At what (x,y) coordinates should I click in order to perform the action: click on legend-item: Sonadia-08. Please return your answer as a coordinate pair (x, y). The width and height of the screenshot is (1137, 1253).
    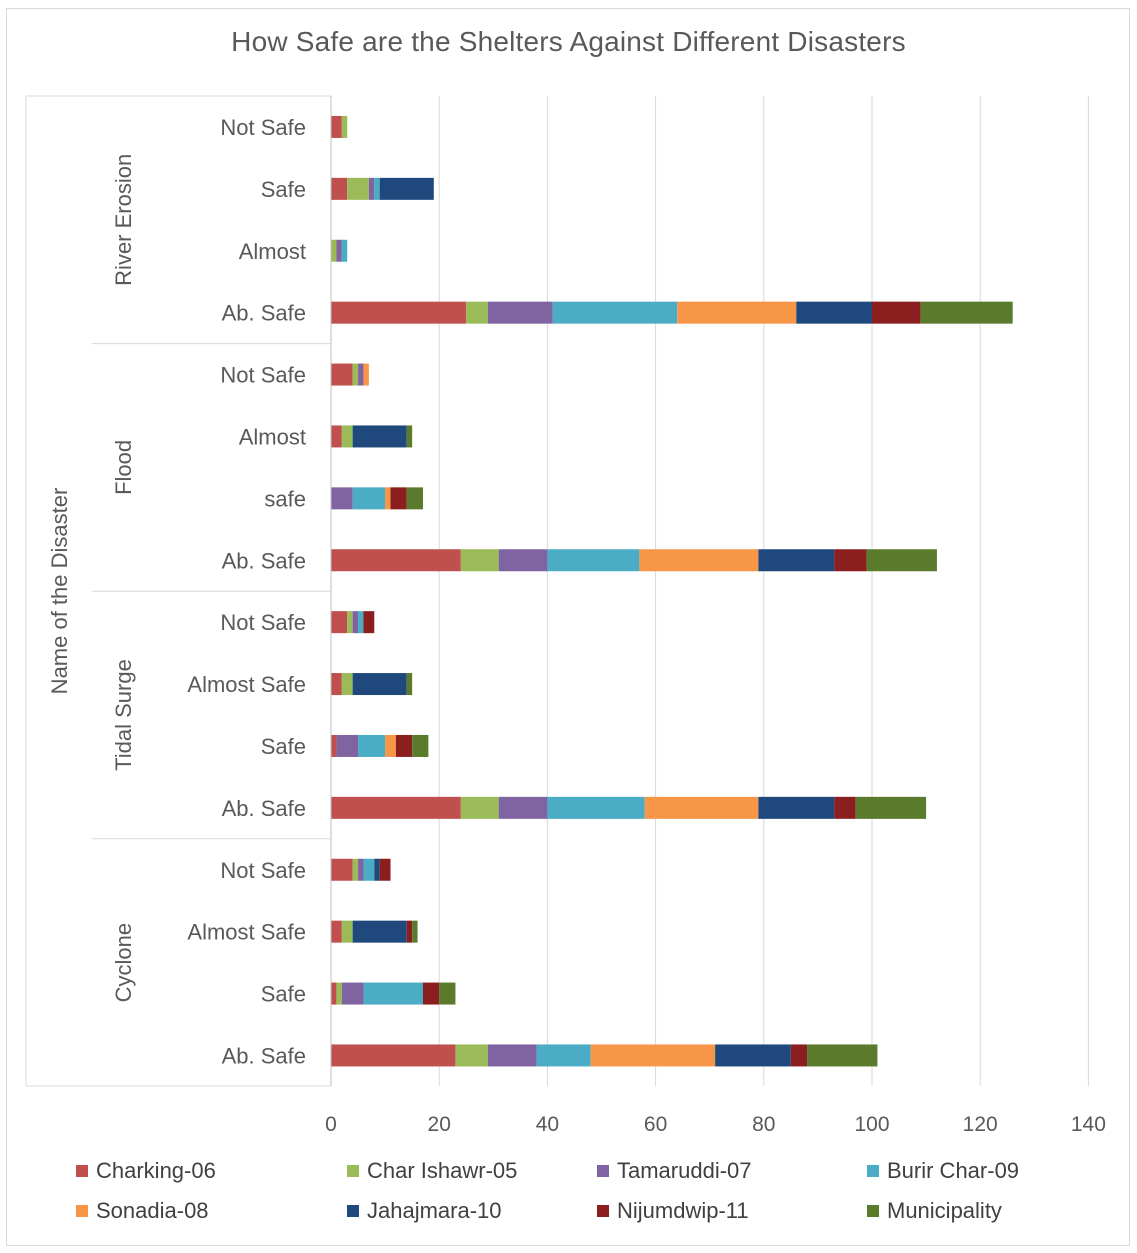
    Looking at the image, I should click on (211, 1211).